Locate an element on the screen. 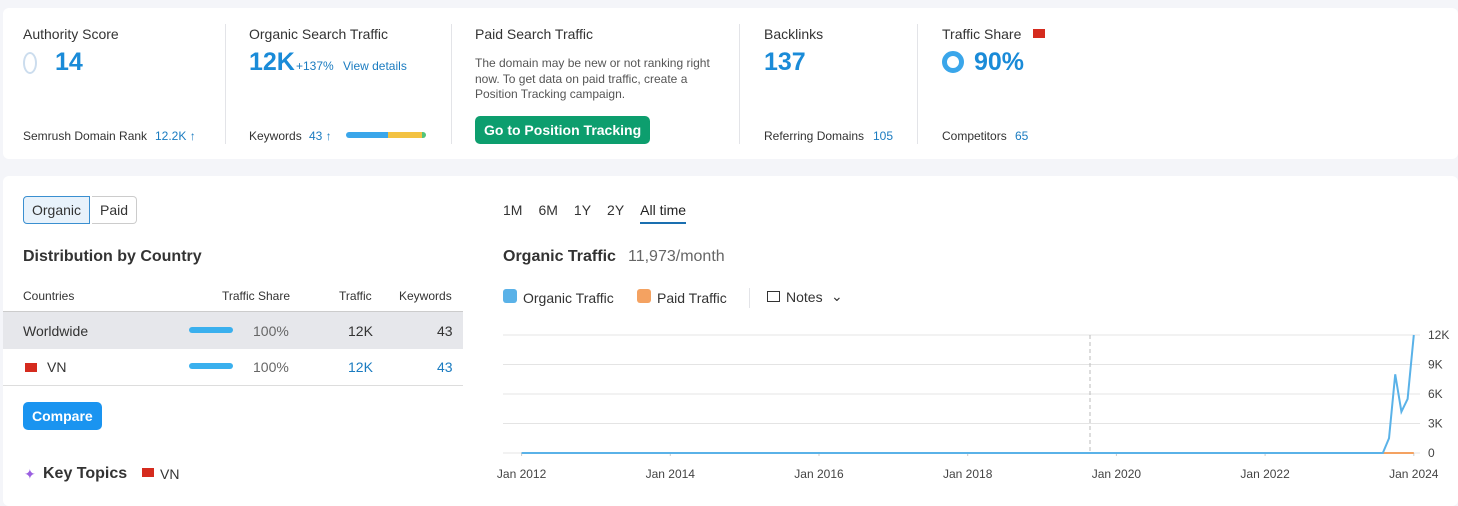 The width and height of the screenshot is (1458, 506). footer-value: 105 is located at coordinates (883, 136).